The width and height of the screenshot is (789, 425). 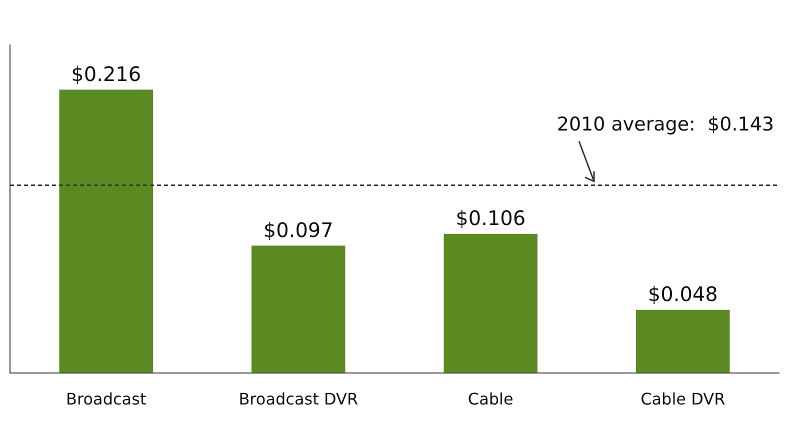 What do you see at coordinates (106, 399) in the screenshot?
I see `x-tick-label: Broadcast` at bounding box center [106, 399].